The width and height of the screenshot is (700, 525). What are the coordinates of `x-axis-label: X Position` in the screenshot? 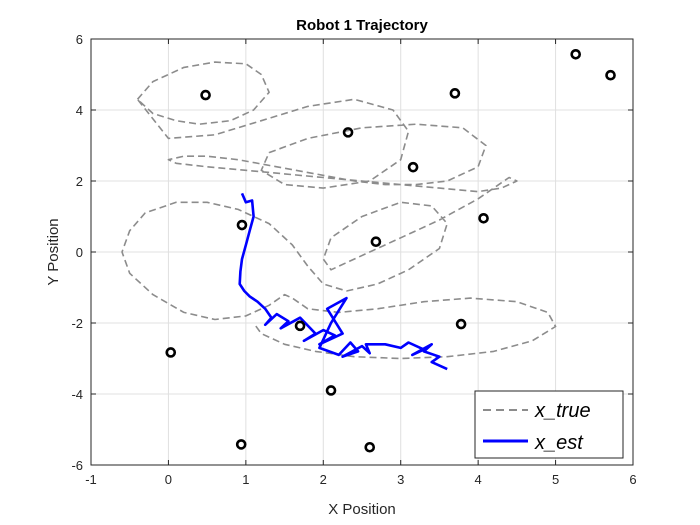 It's located at (362, 509).